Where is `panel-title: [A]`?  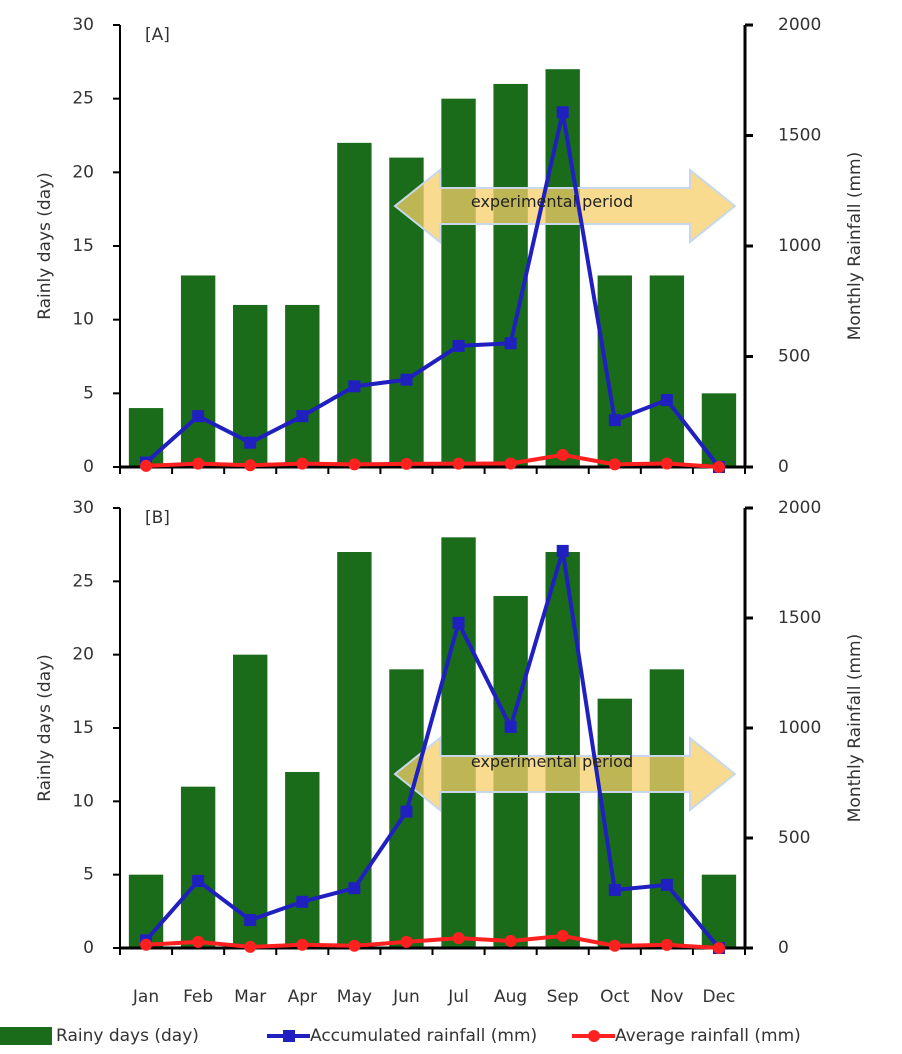 panel-title: [A] is located at coordinates (157, 35).